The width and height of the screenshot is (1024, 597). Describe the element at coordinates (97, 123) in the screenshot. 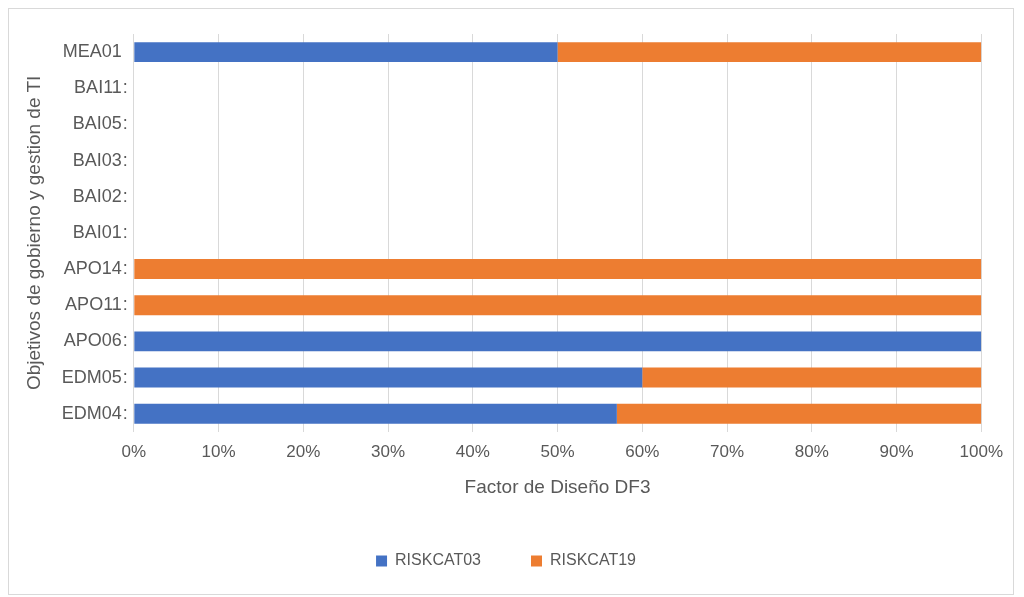

I see `y-tick-label: BAI05` at that location.